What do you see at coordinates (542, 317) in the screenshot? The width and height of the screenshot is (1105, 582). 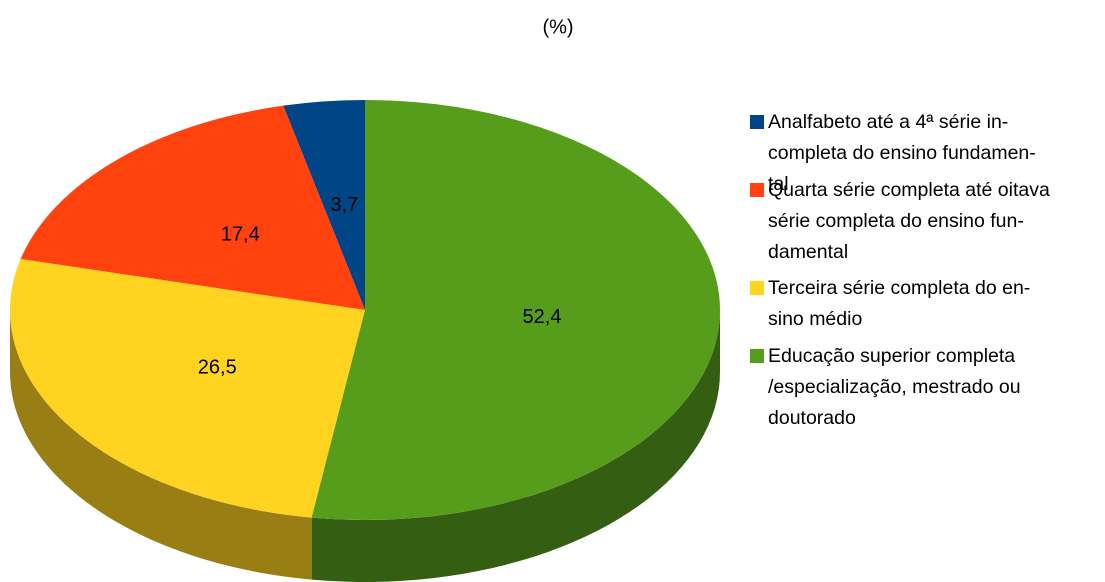 I see `data-label: 52,4` at bounding box center [542, 317].